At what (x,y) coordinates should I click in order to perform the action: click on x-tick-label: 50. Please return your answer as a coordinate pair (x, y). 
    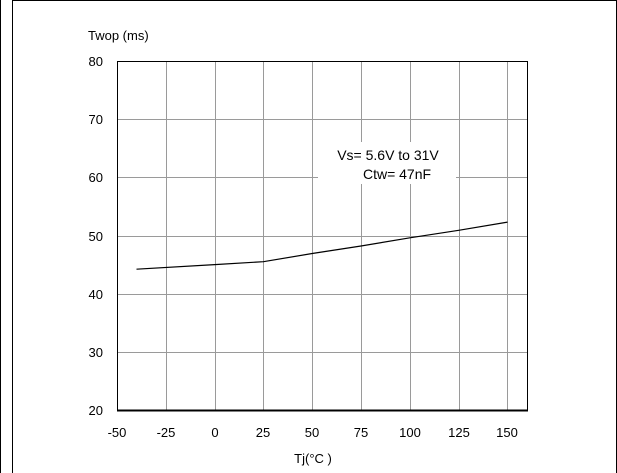
    Looking at the image, I should click on (312, 432).